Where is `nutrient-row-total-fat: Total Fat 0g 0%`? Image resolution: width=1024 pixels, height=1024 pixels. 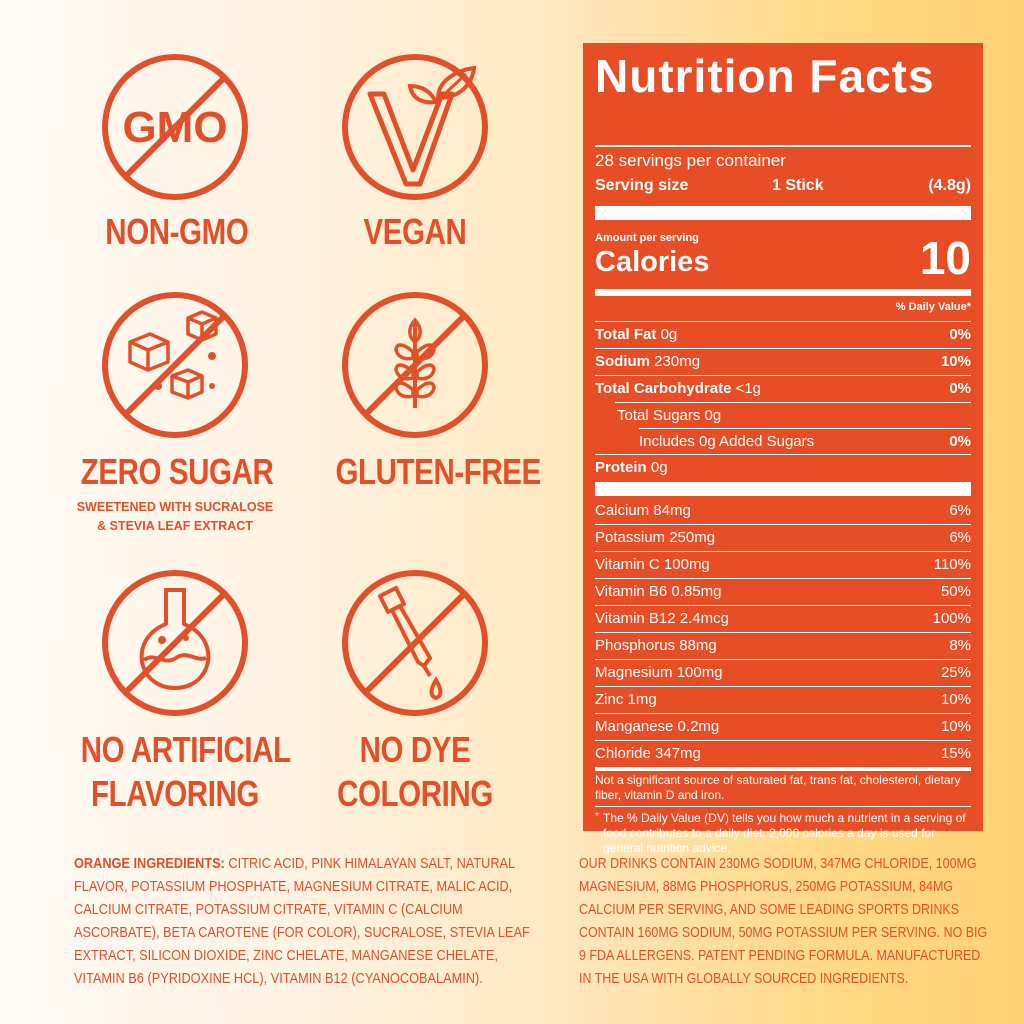 nutrient-row-total-fat: Total Fat 0g 0% is located at coordinates (783, 335).